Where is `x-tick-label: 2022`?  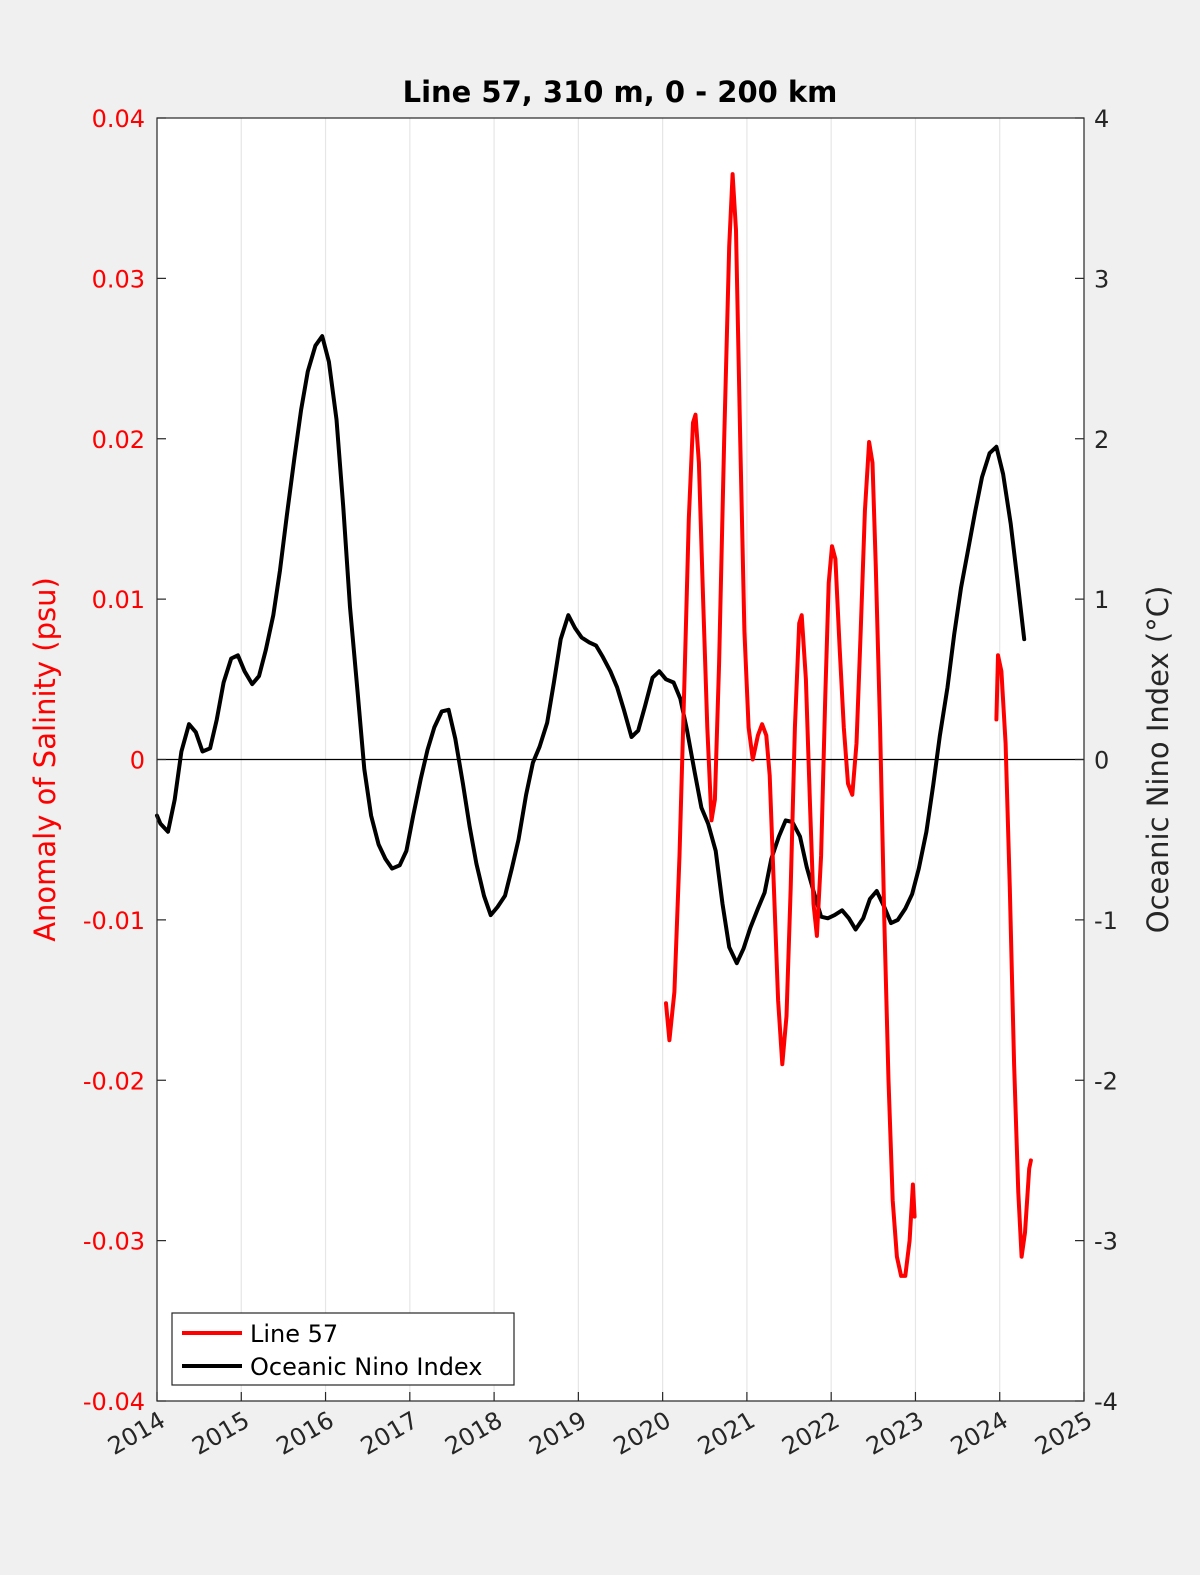 x-tick-label: 2022 is located at coordinates (810, 1433).